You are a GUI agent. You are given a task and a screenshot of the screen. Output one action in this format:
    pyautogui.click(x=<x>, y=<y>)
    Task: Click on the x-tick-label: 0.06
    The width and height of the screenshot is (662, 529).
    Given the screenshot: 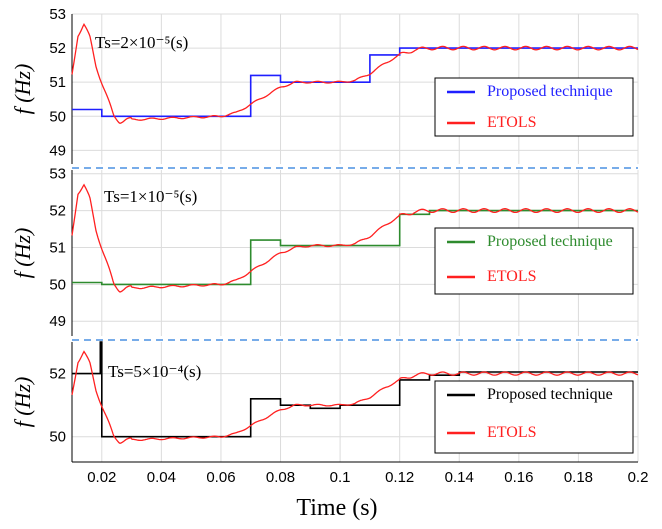 What is the action you would take?
    pyautogui.click(x=220, y=477)
    